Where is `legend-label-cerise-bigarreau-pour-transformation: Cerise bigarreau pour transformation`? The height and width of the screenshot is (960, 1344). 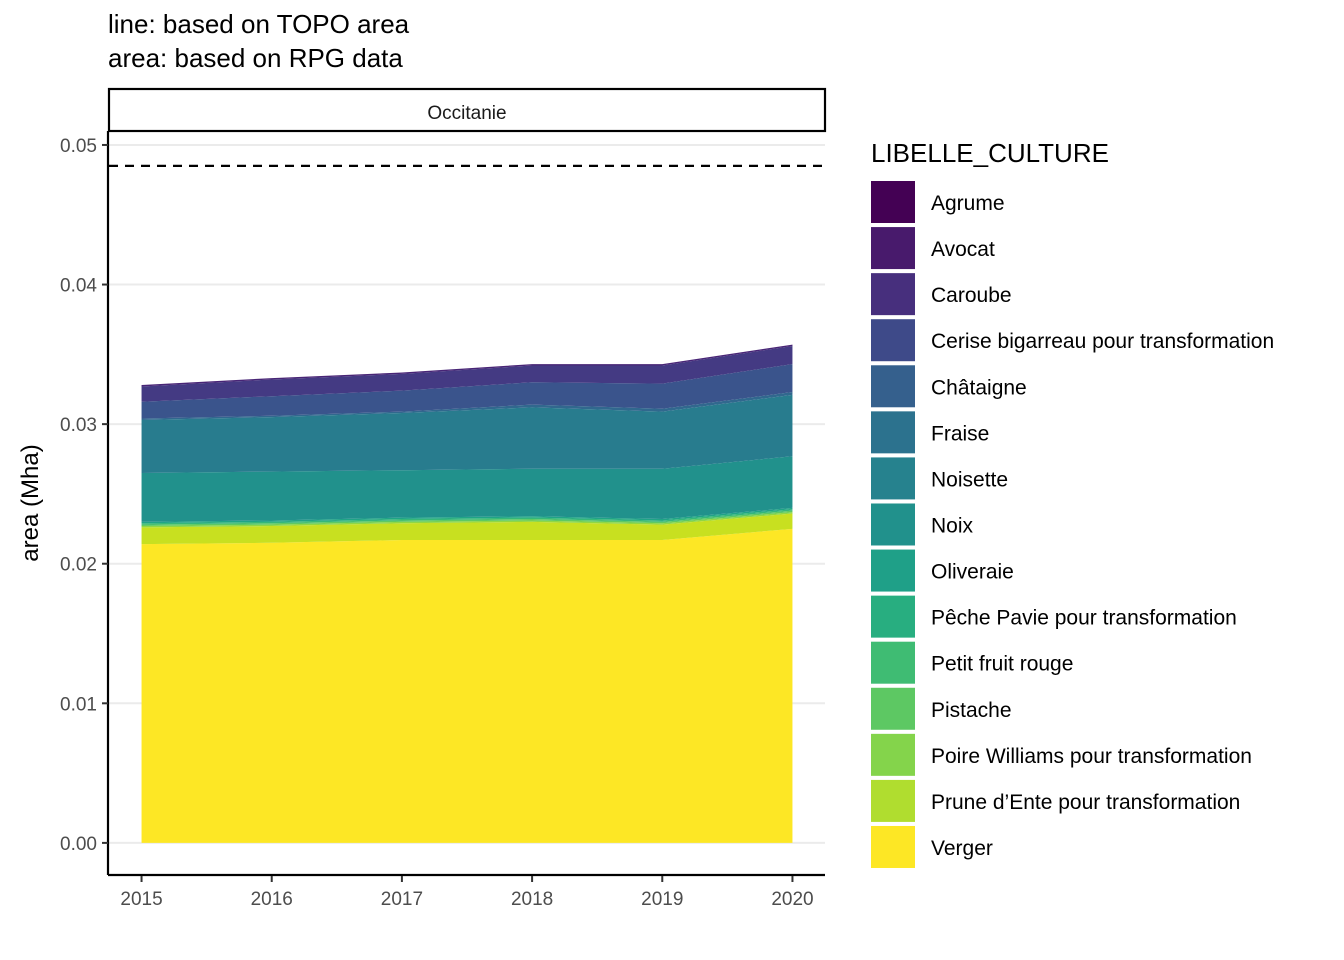 legend-label-cerise-bigarreau-pour-transformation: Cerise bigarreau pour transformation is located at coordinates (1102, 341).